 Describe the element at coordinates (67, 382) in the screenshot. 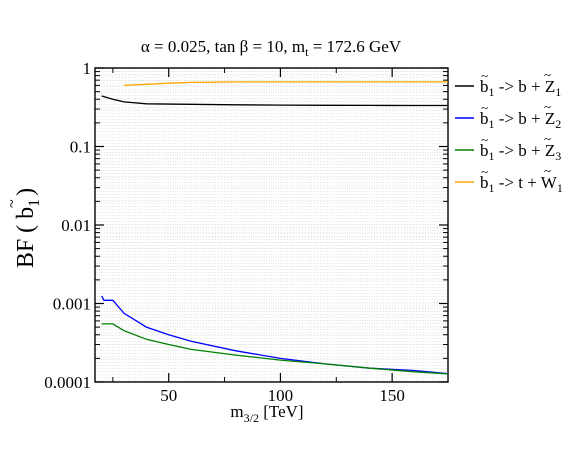

I see `y-tick-label: 0.0001` at that location.